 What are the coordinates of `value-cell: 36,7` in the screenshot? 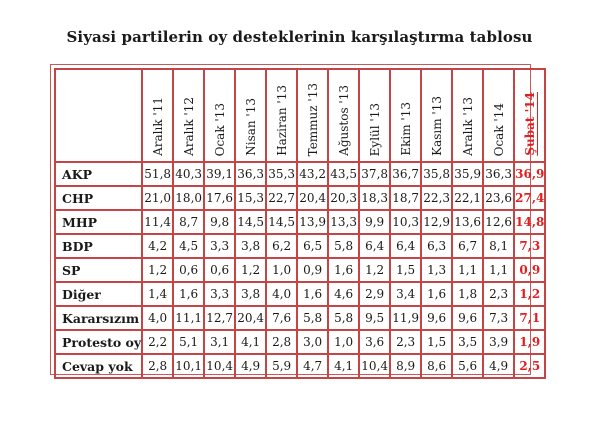 It's located at (407, 175).